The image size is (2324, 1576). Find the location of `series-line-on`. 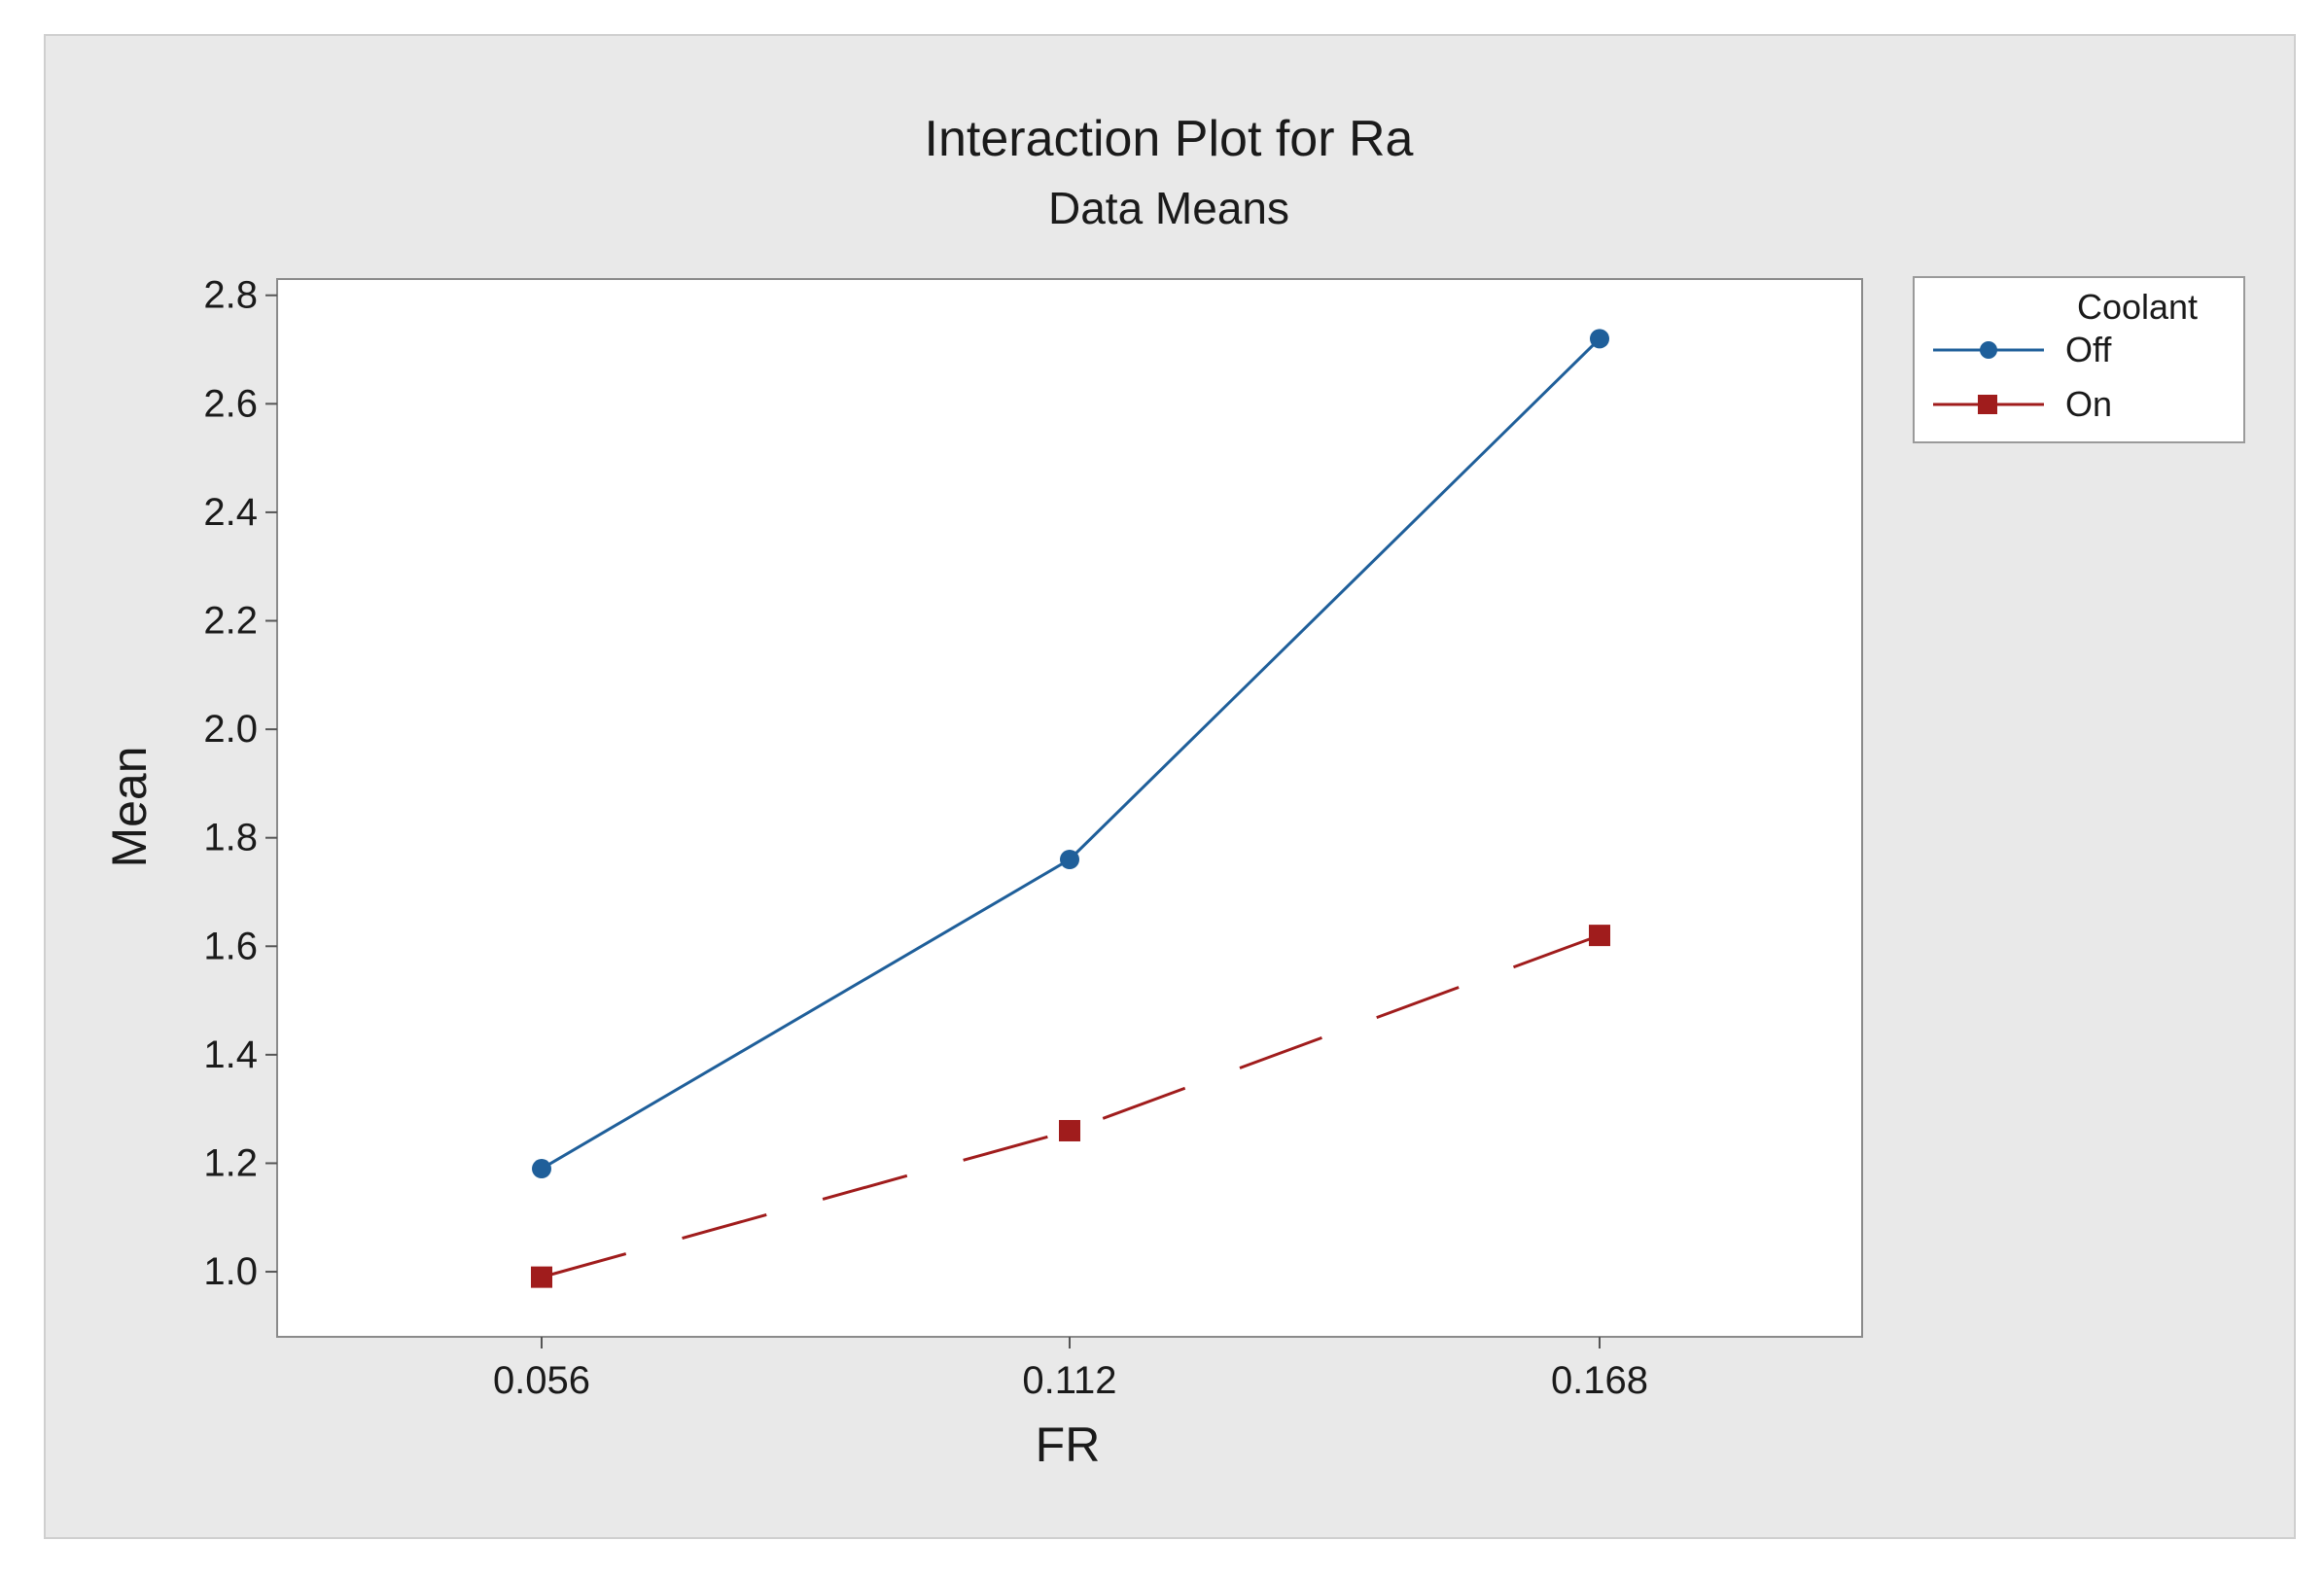

series-line-on is located at coordinates (1071, 1106).